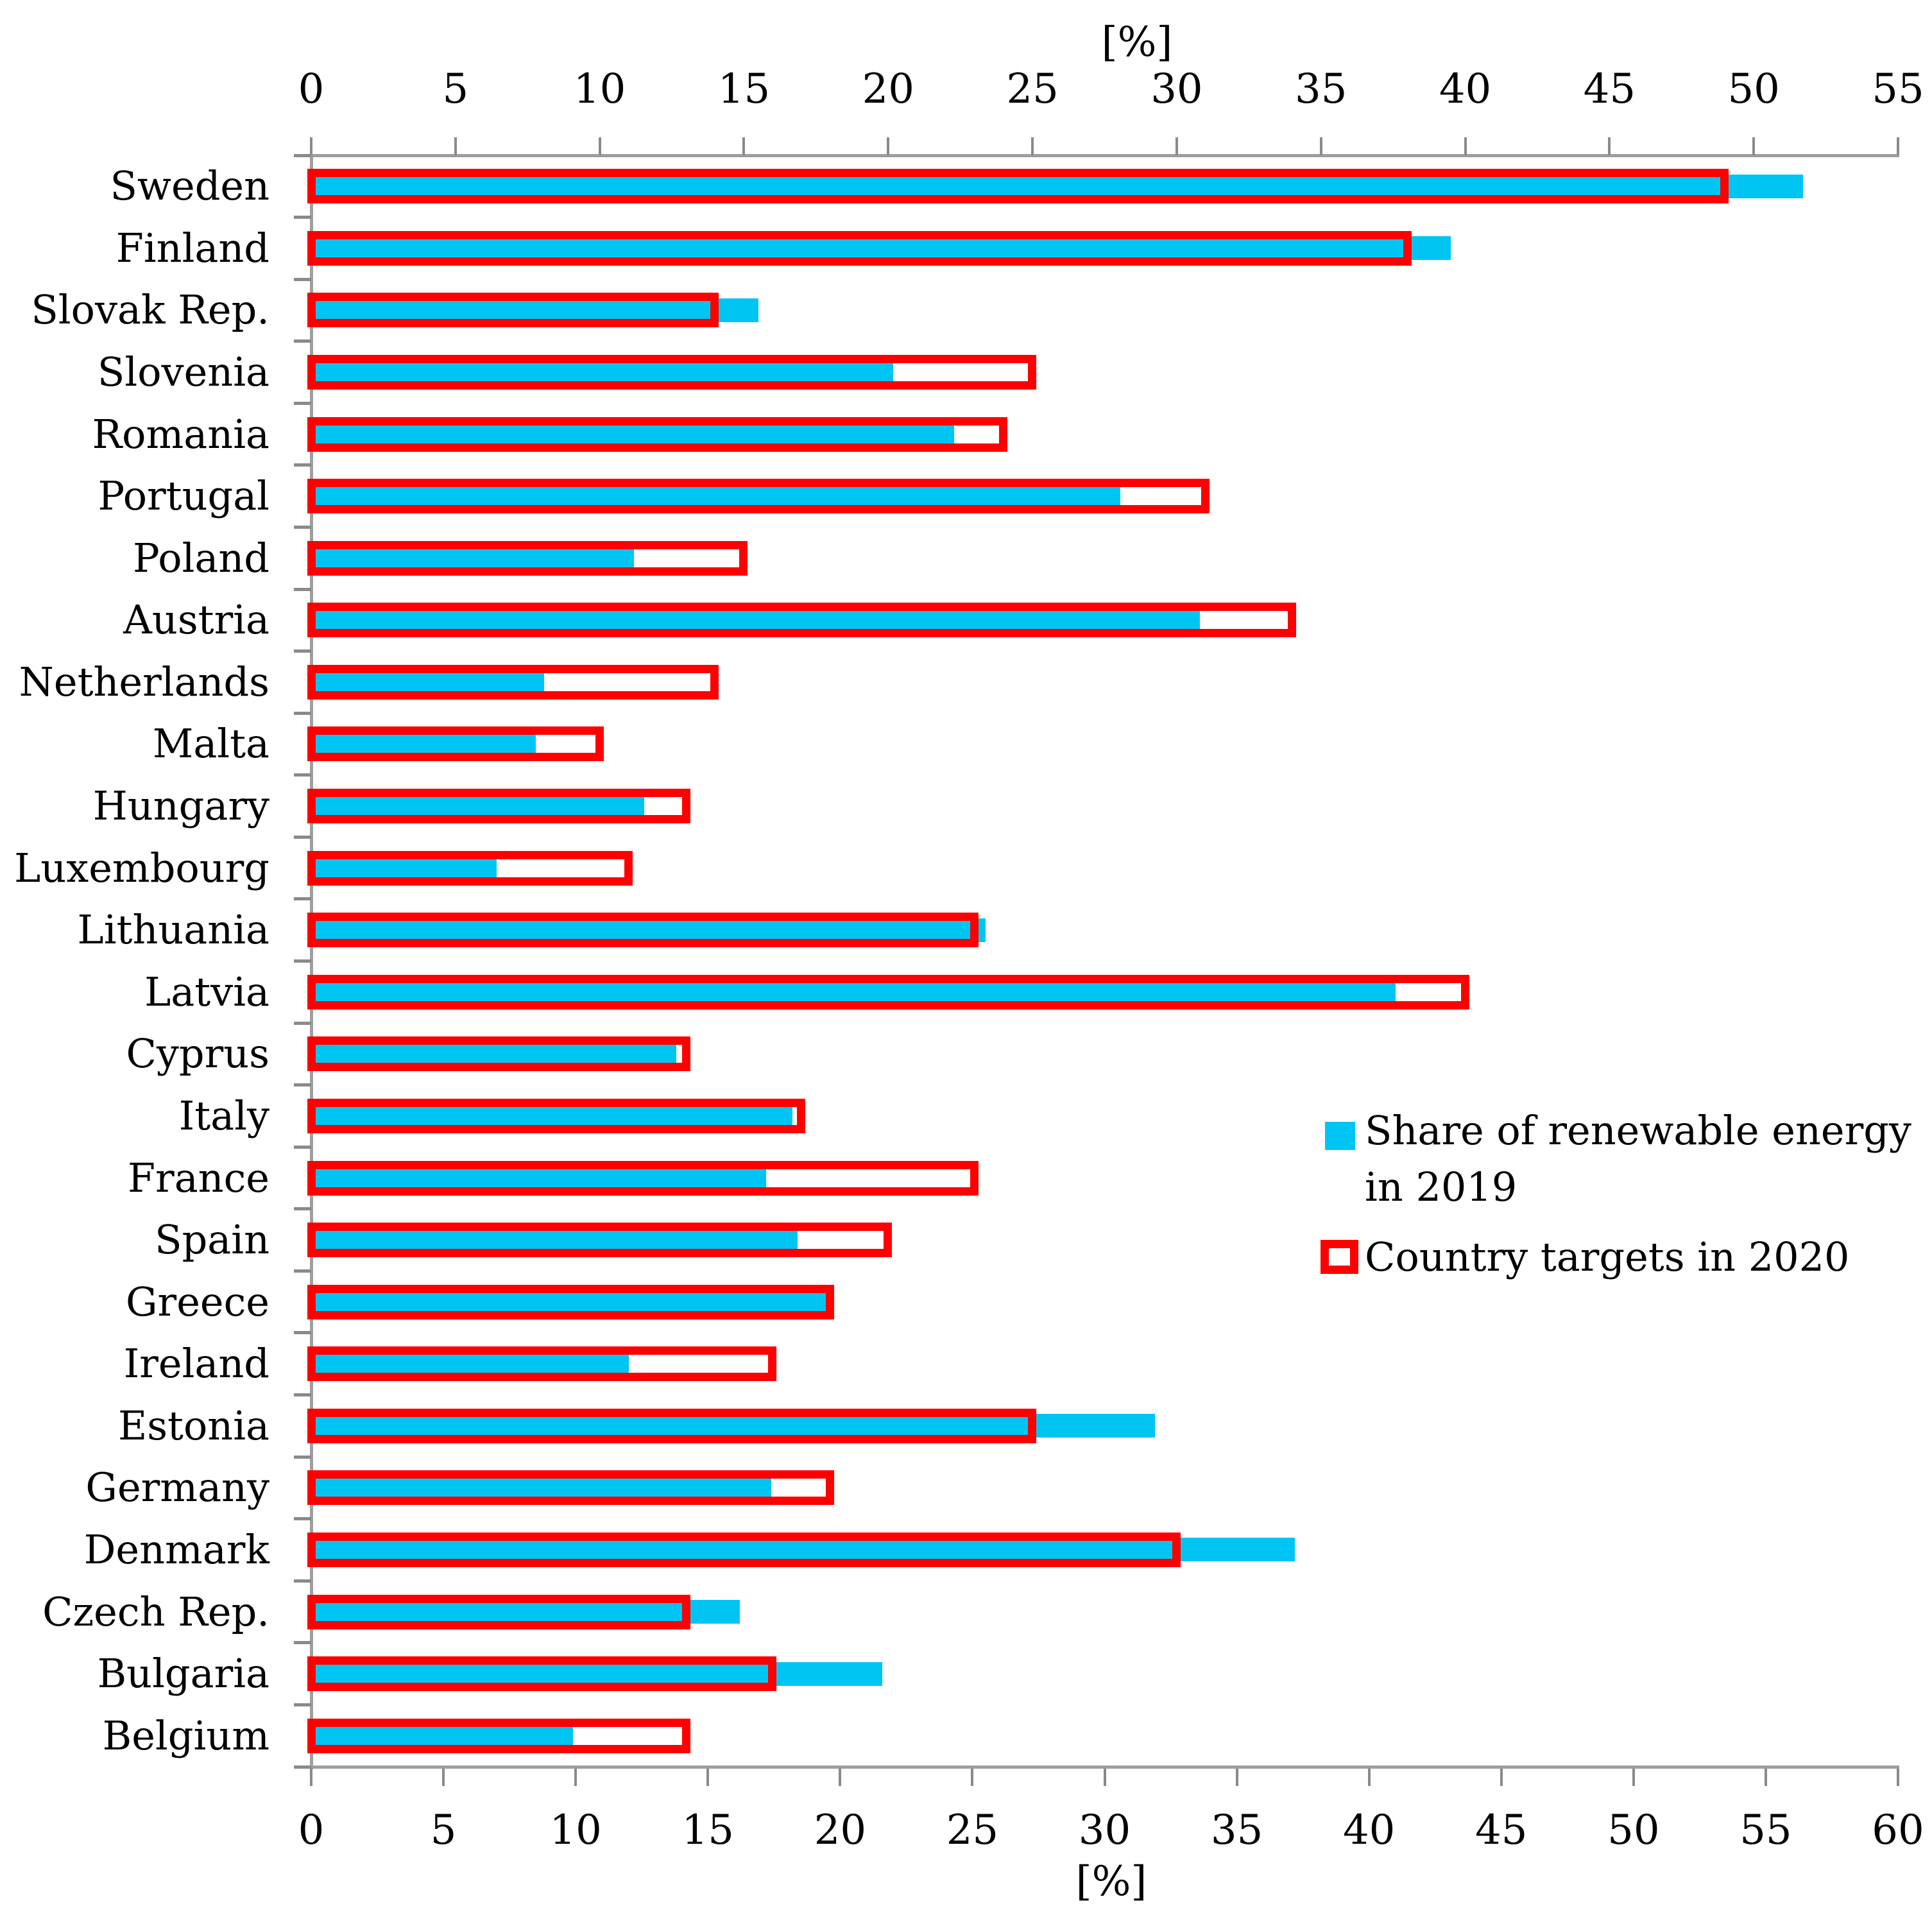 This screenshot has width=1932, height=1924. Describe the element at coordinates (1608, 1256) in the screenshot. I see `legend-label-country-targets: Country targets in 2020` at that location.